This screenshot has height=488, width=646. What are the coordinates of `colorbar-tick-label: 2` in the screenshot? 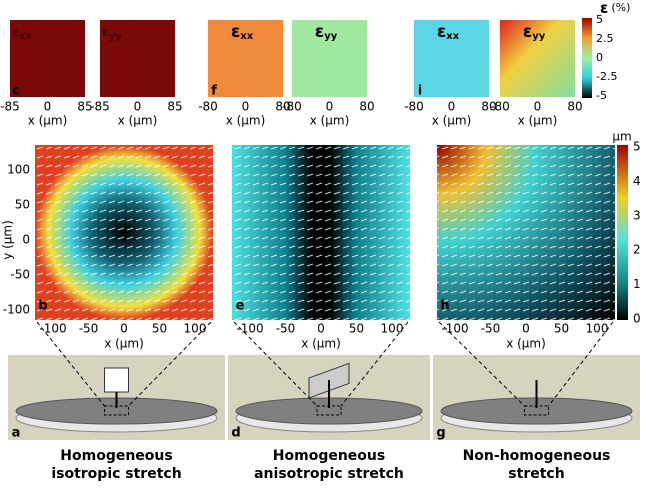 It's located at (637, 250).